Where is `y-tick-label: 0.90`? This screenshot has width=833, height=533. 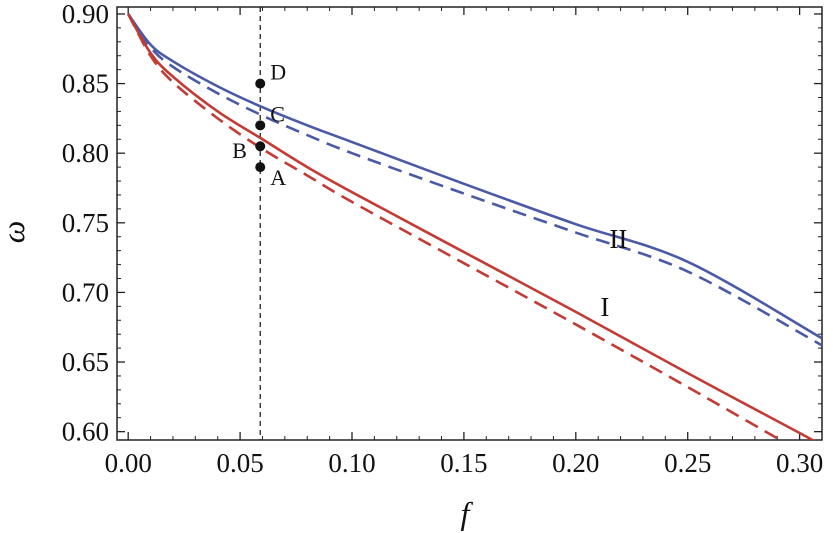
y-tick-label: 0.90 is located at coordinates (85, 14).